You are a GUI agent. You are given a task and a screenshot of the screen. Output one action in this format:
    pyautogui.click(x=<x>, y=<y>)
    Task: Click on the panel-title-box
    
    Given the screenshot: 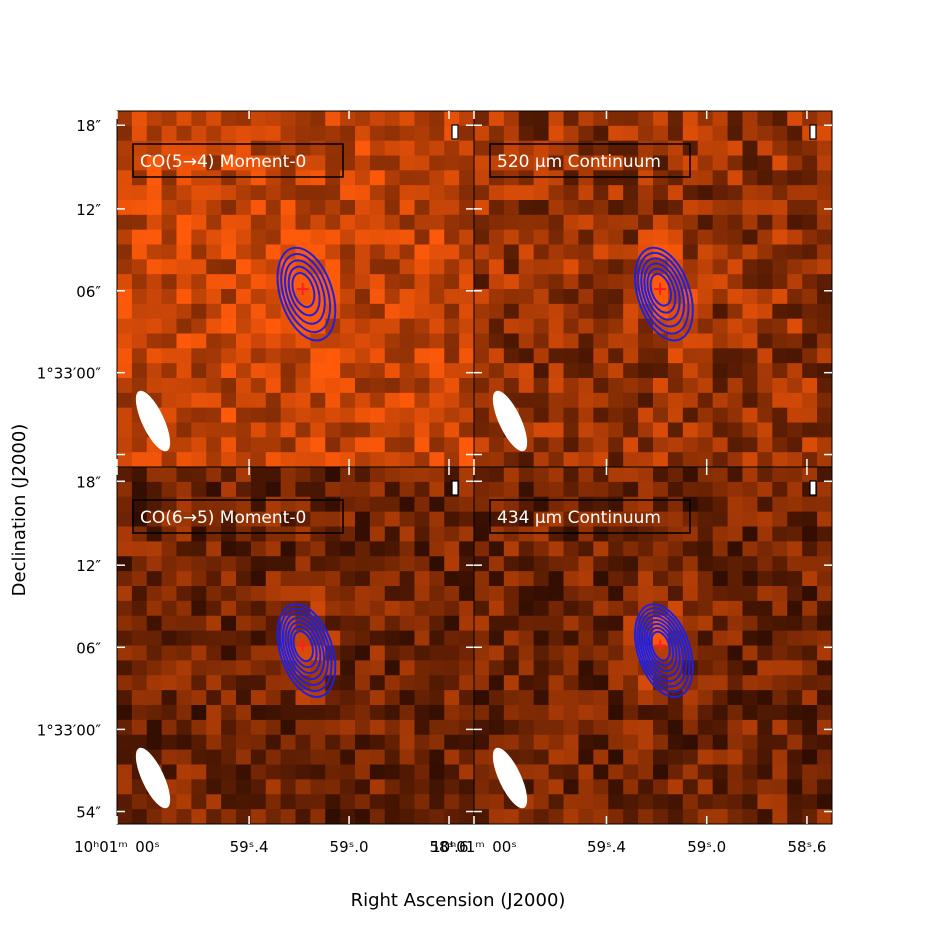 What is the action you would take?
    pyautogui.click(x=590, y=160)
    